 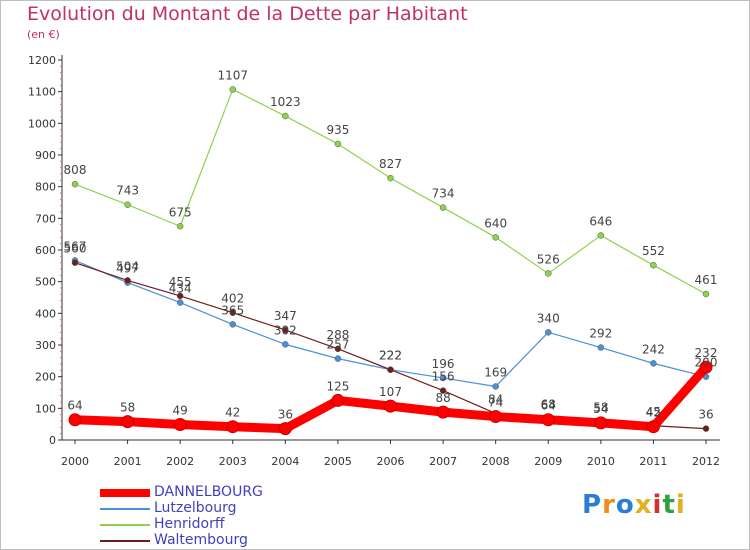 What do you see at coordinates (391, 461) in the screenshot?
I see `x-tick-label: 2006` at bounding box center [391, 461].